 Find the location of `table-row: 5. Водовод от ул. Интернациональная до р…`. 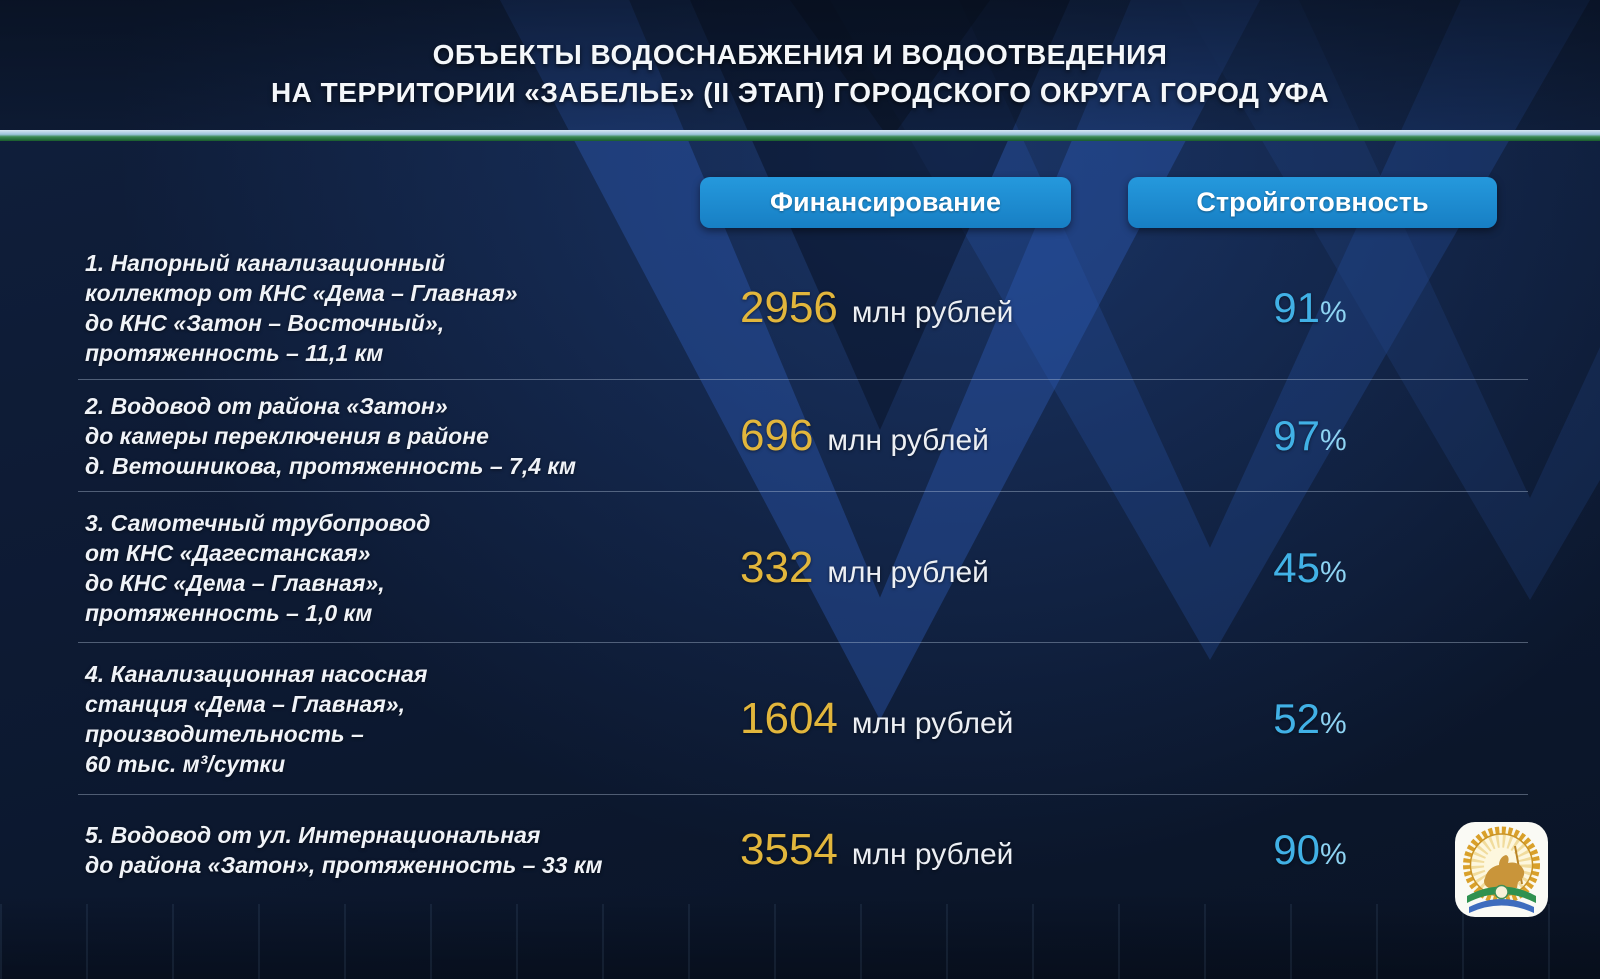

table-row: 5. Водовод от ул. Интернациональная до р… is located at coordinates (800, 850).